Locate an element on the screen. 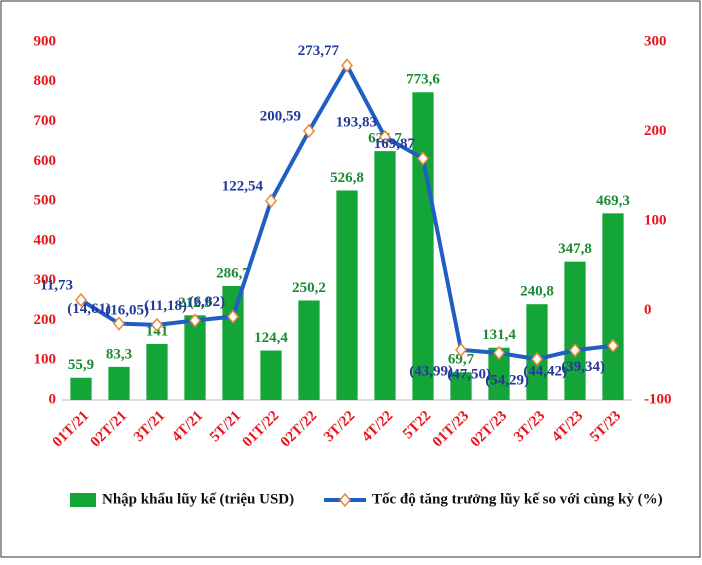  bar-value-label: 773,6 is located at coordinates (423, 80).